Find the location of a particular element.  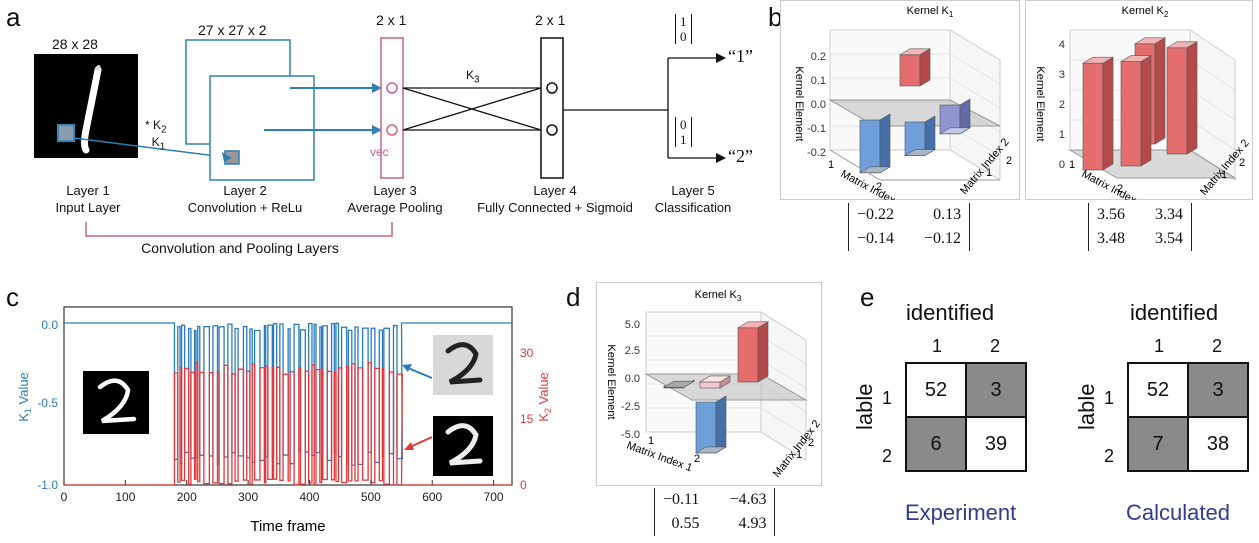

k3-matrix: −0.11 −4.63 0.55 4.93 is located at coordinates (715, 512).